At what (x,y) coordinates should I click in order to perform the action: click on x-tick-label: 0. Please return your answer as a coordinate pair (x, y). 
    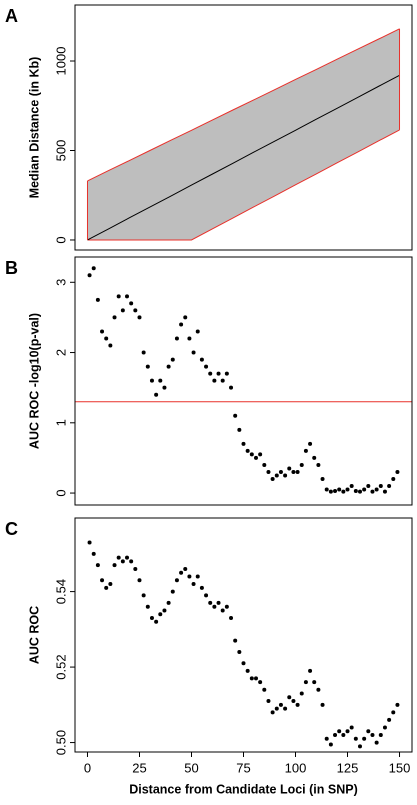
    Looking at the image, I should click on (87, 767).